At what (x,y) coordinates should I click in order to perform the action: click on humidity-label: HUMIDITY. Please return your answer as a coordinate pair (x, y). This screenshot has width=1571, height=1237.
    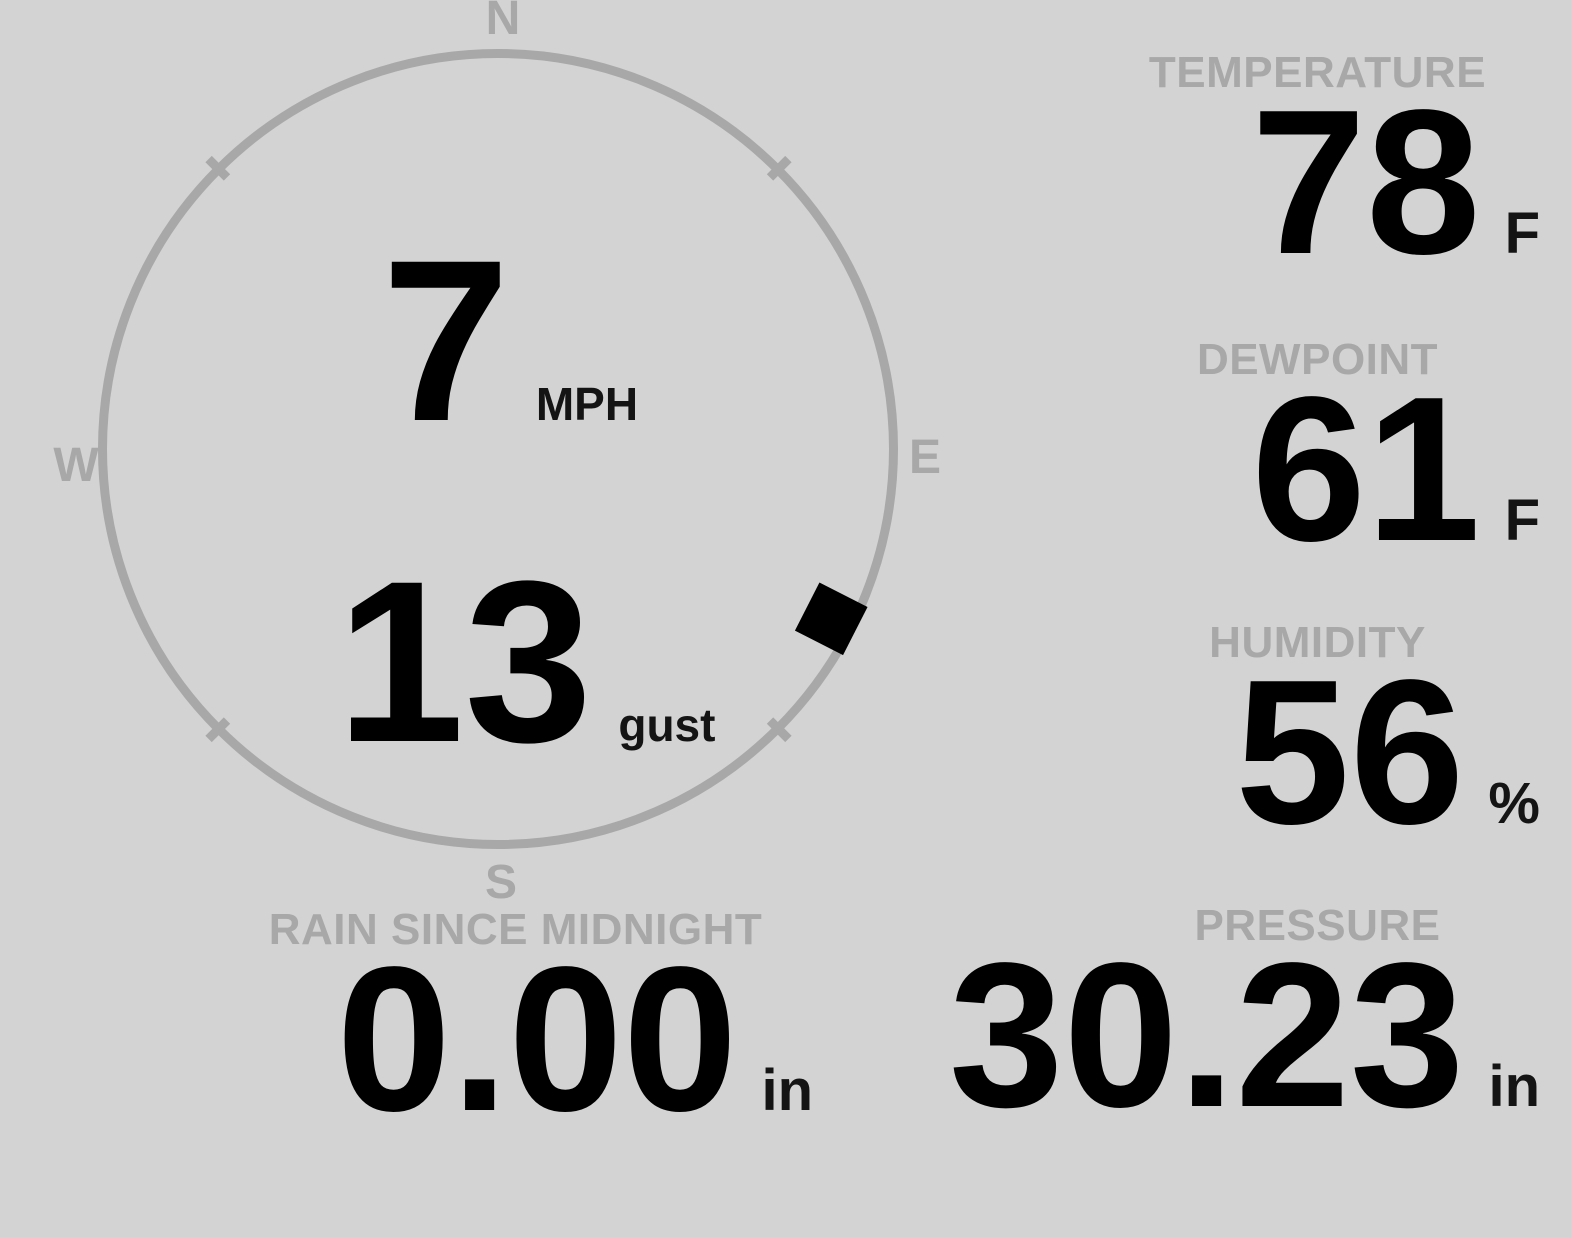
    Looking at the image, I should click on (1317, 642).